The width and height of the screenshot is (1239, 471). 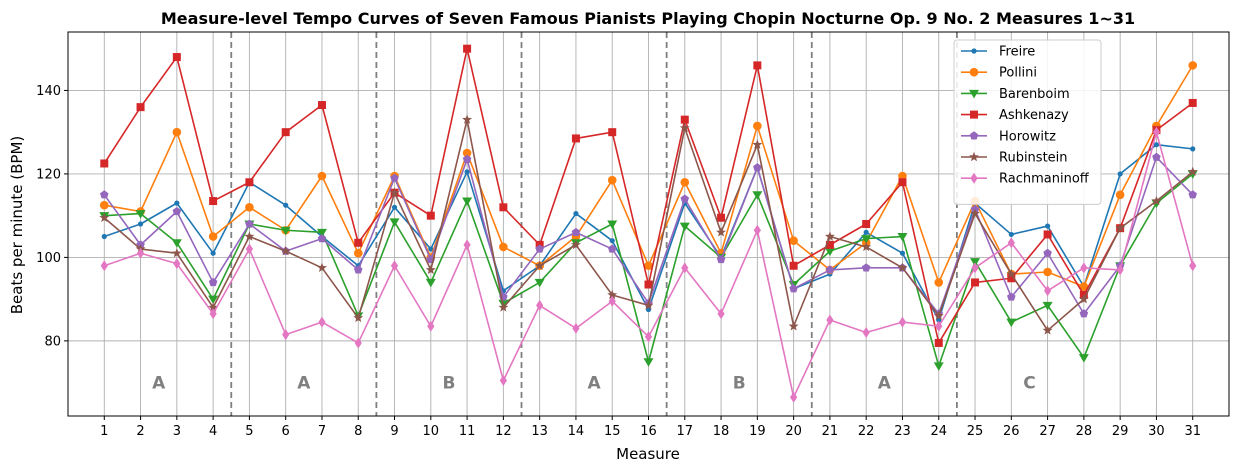 What do you see at coordinates (1034, 115) in the screenshot?
I see `legend-label: Ashkenazy` at bounding box center [1034, 115].